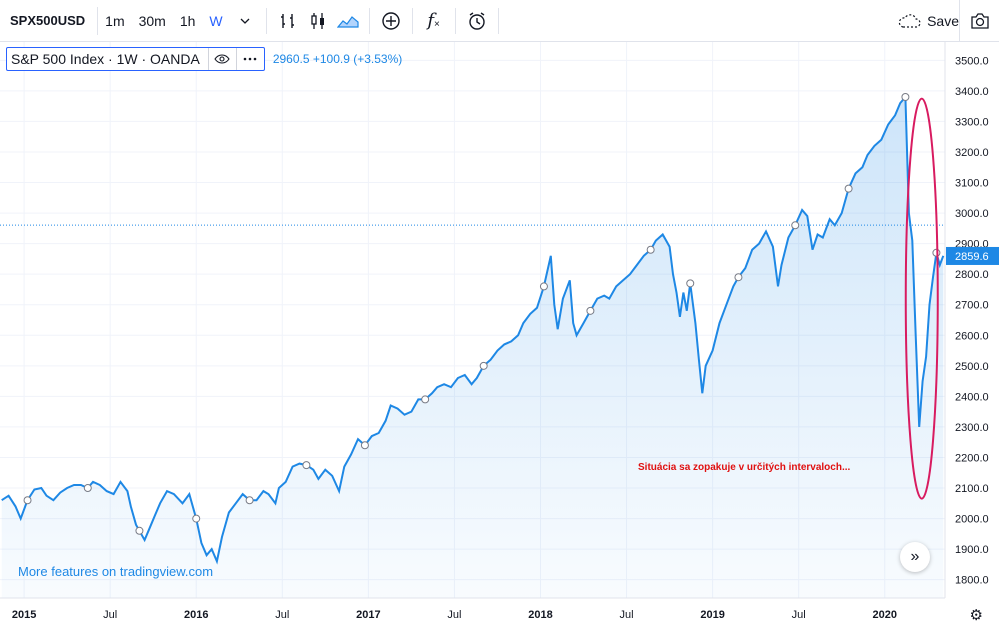 The width and height of the screenshot is (999, 624). Describe the element at coordinates (116, 571) in the screenshot. I see `watermark-link: More features on tradingview.com` at that location.